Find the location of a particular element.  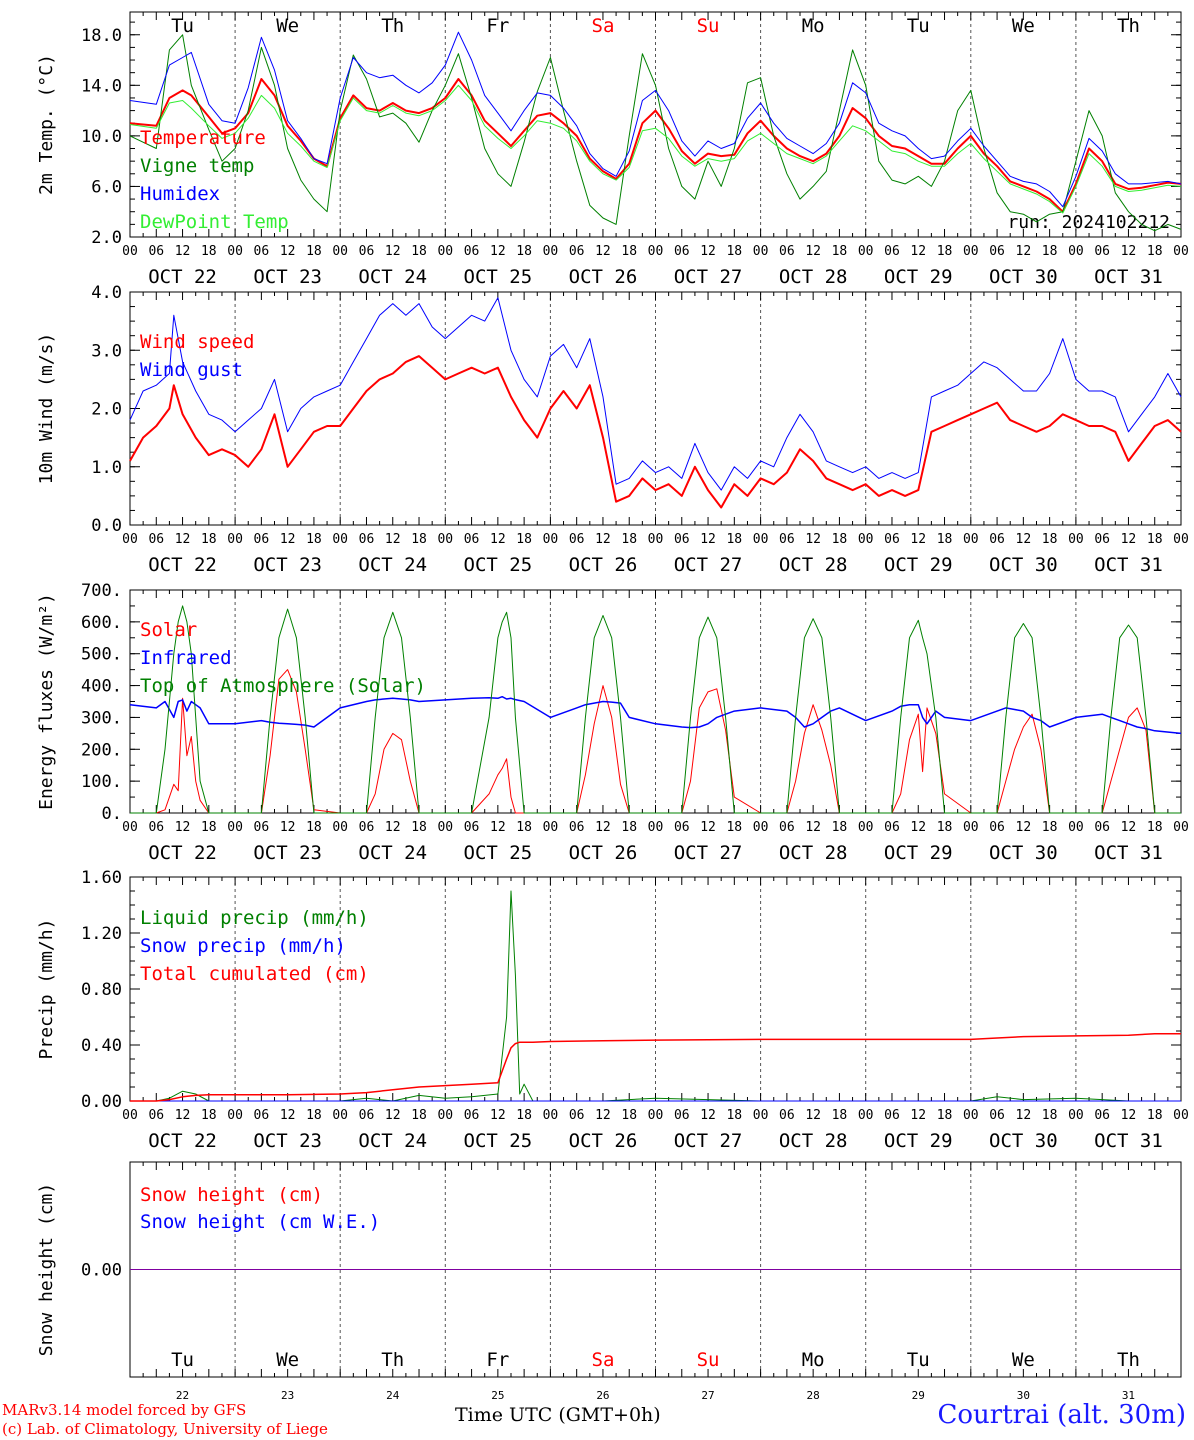

y-axis-label: Energy fluxes (W/m²) is located at coordinates (46, 701).